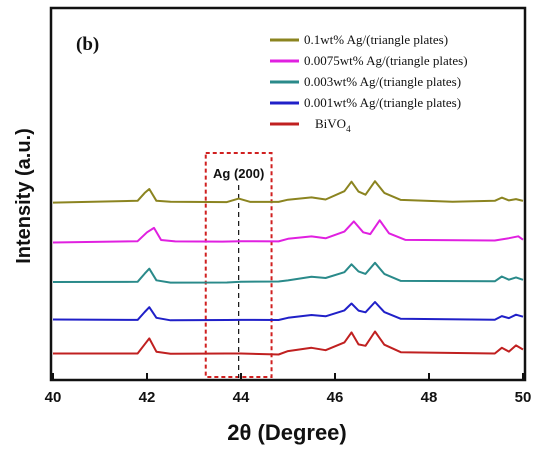 Image resolution: width=550 pixels, height=449 pixels. What do you see at coordinates (429, 397) in the screenshot?
I see `x-tick-label: 48` at bounding box center [429, 397].